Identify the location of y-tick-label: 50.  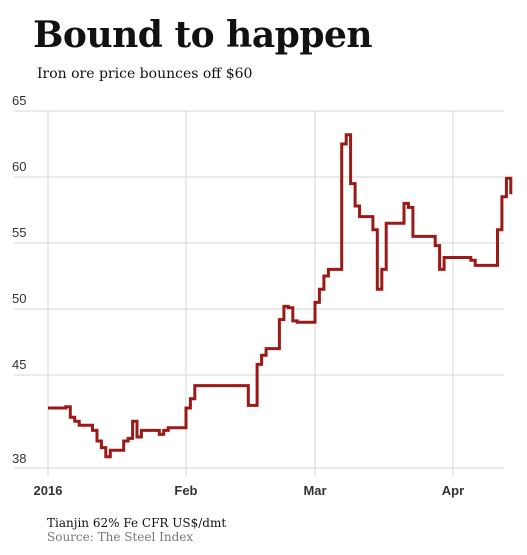
(19, 298).